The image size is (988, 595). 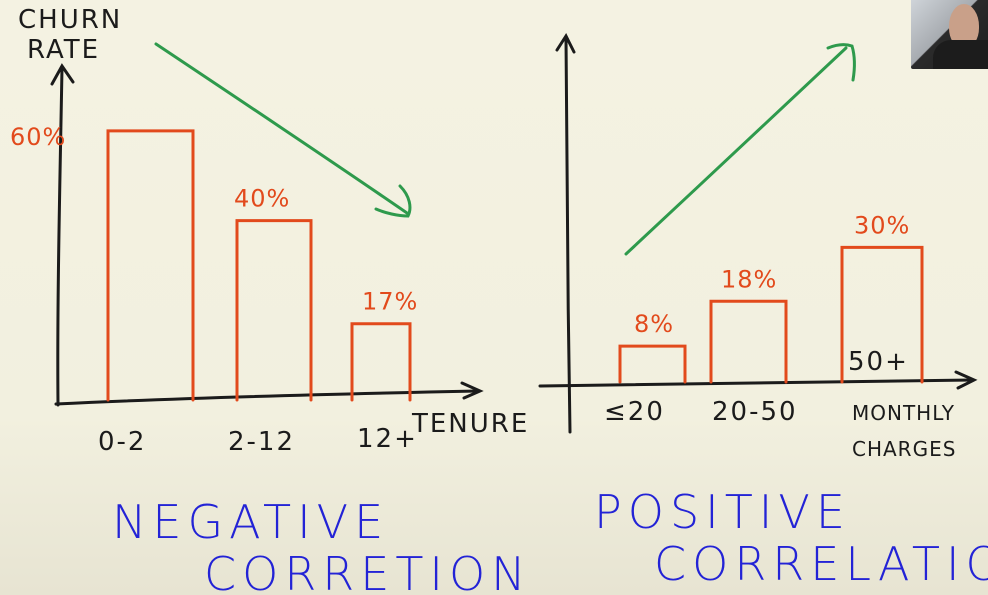 What do you see at coordinates (281, 128) in the screenshot?
I see `left-trend-arrow` at bounding box center [281, 128].